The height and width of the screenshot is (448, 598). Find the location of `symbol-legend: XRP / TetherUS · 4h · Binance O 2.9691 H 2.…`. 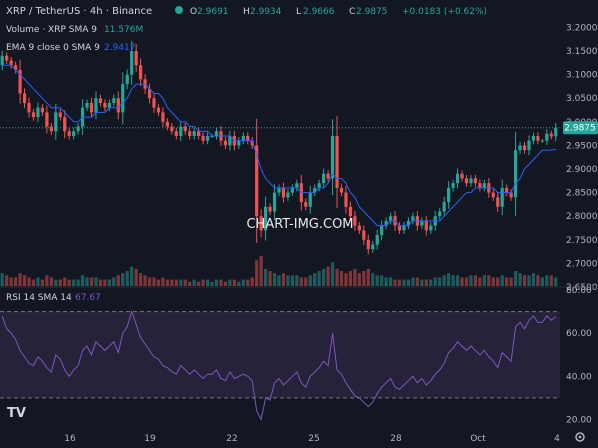

symbol-legend: XRP / TetherUS · 4h · Binance O 2.9691 H 2.… is located at coordinates (246, 11).